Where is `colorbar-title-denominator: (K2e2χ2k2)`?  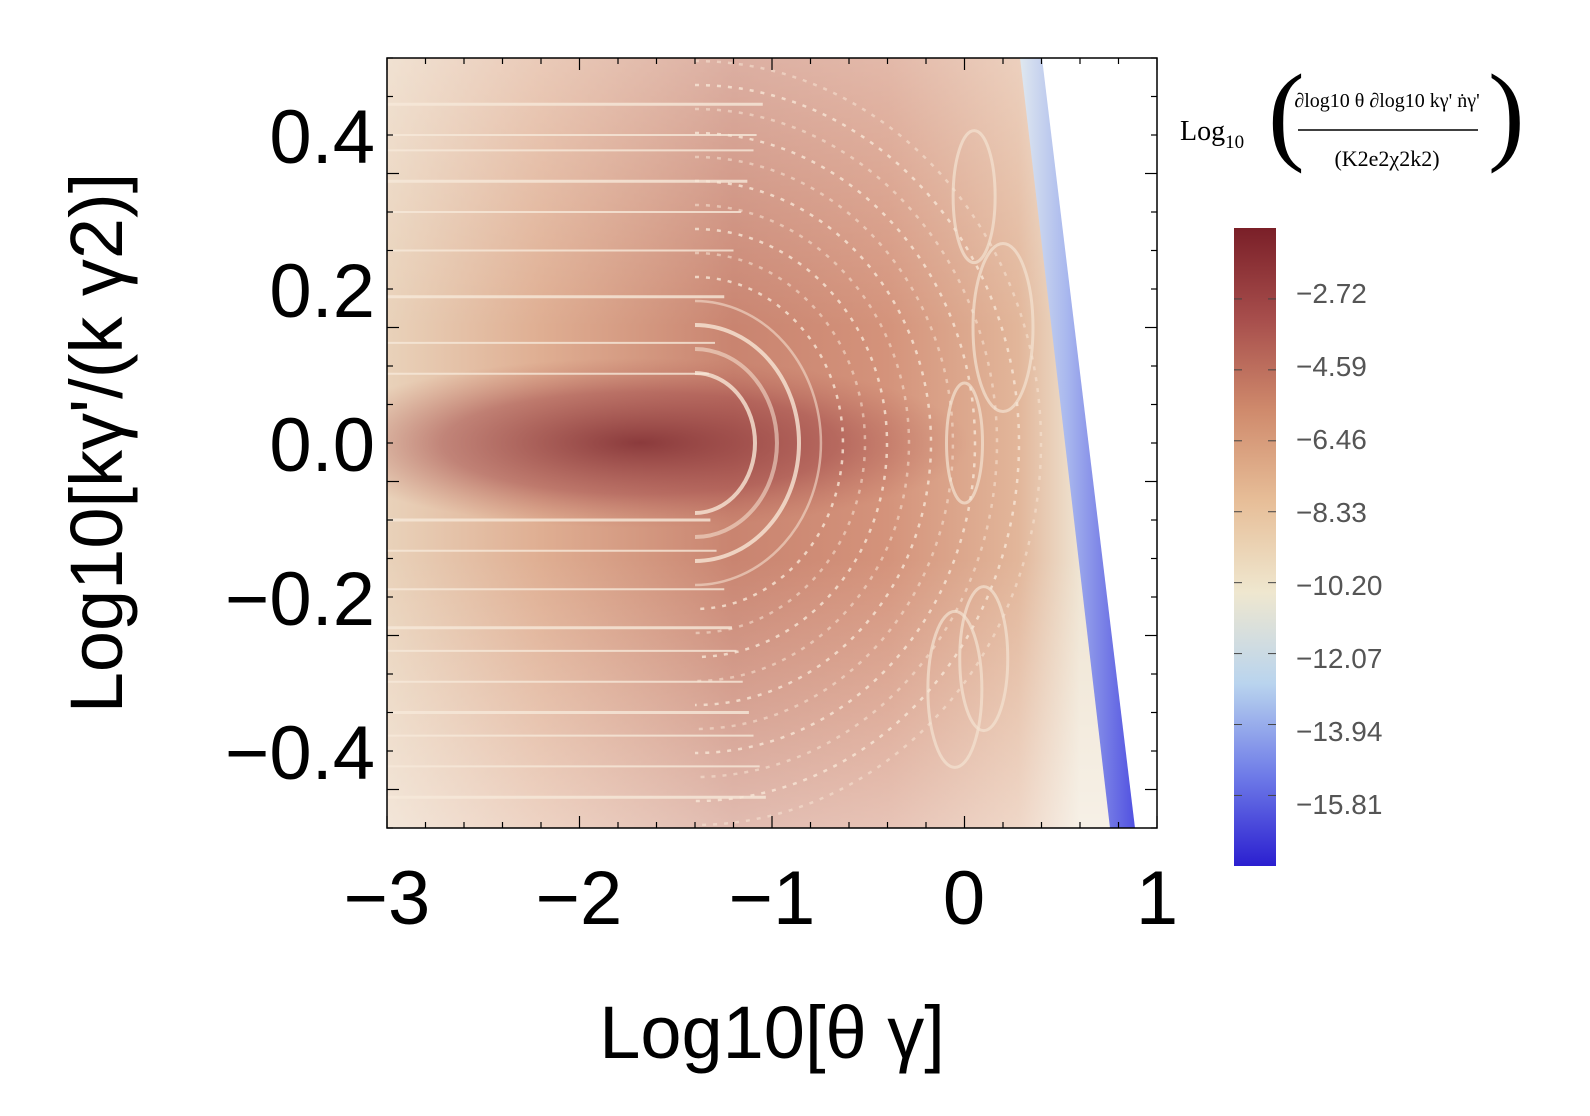 colorbar-title-denominator: (K2e2χ2k2) is located at coordinates (1386, 158).